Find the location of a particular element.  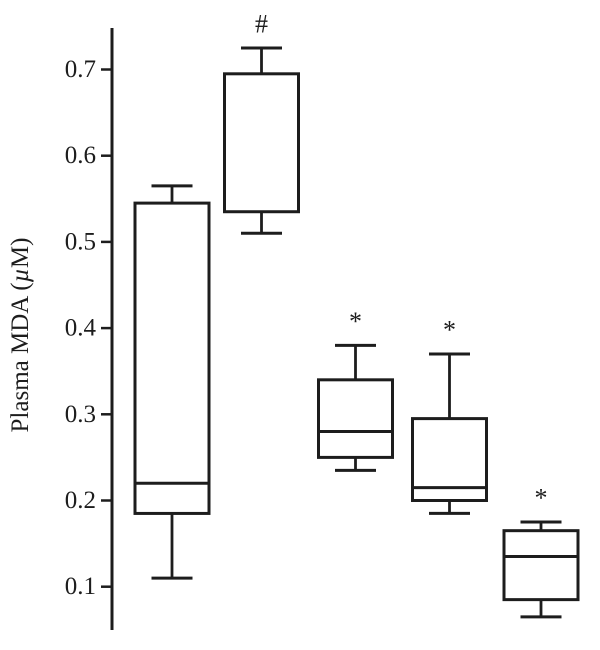

box-group-2: # is located at coordinates (261, 122).